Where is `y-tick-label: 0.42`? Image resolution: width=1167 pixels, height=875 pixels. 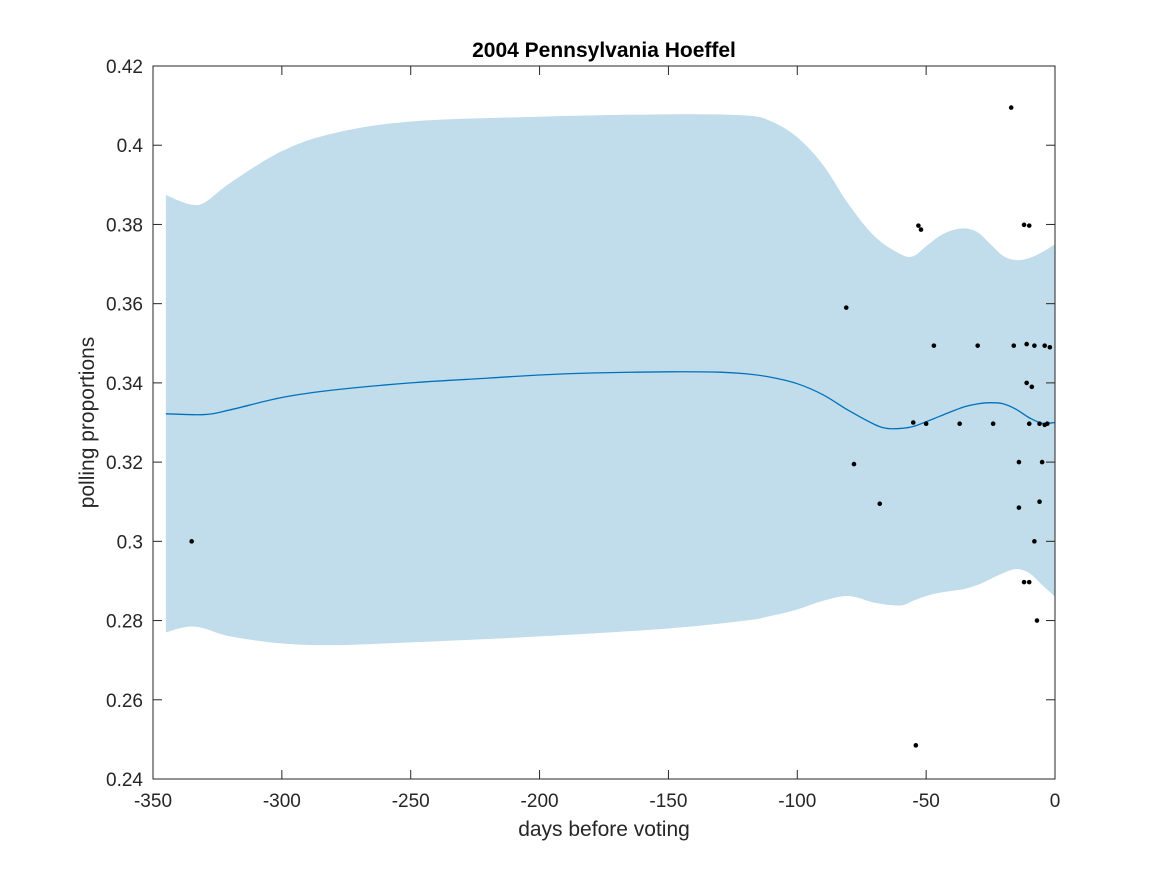 y-tick-label: 0.42 is located at coordinates (124, 67).